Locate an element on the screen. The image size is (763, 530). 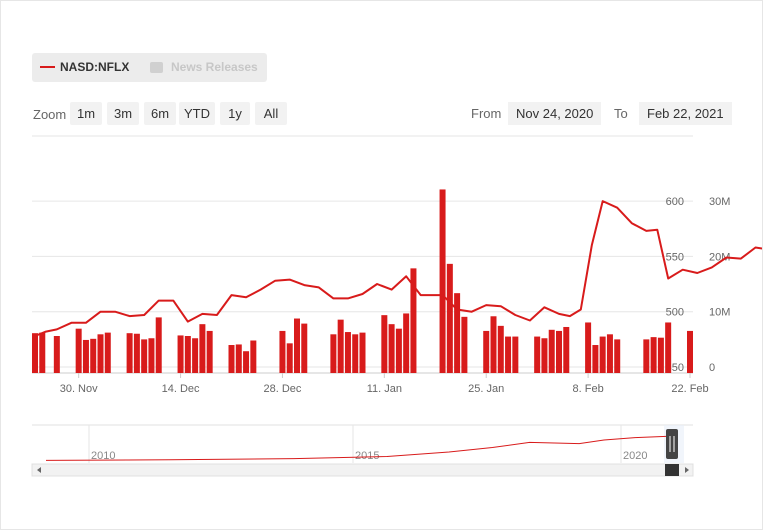
x-tick-label: 11. Jan is located at coordinates (384, 389).